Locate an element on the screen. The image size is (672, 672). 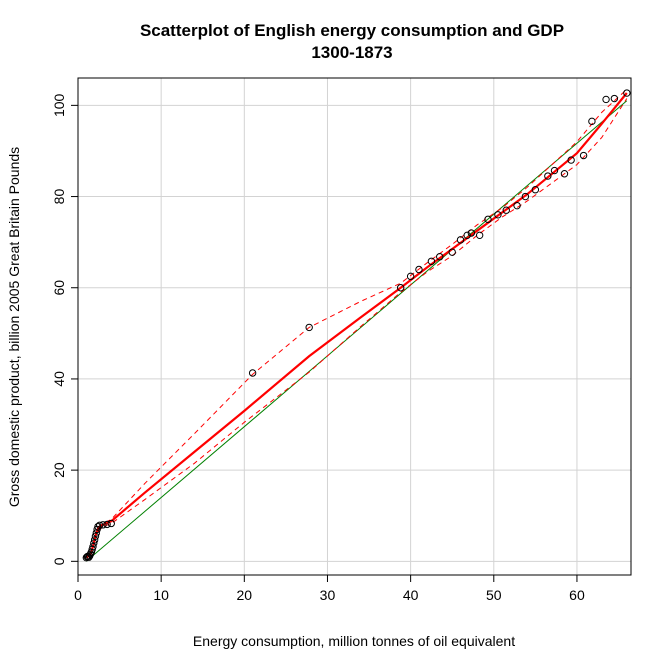
x-tick-label: 30 is located at coordinates (328, 595).